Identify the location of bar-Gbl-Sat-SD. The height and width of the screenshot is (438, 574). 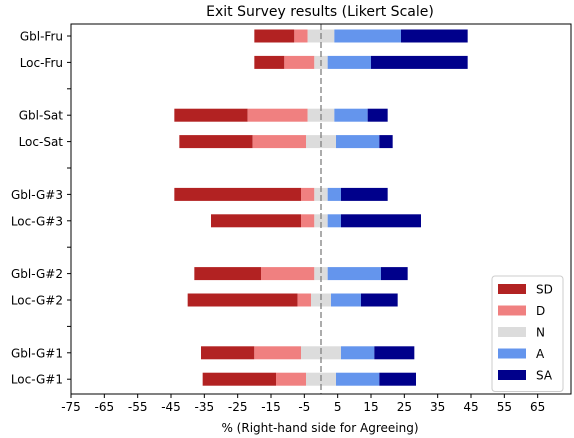
(211, 115).